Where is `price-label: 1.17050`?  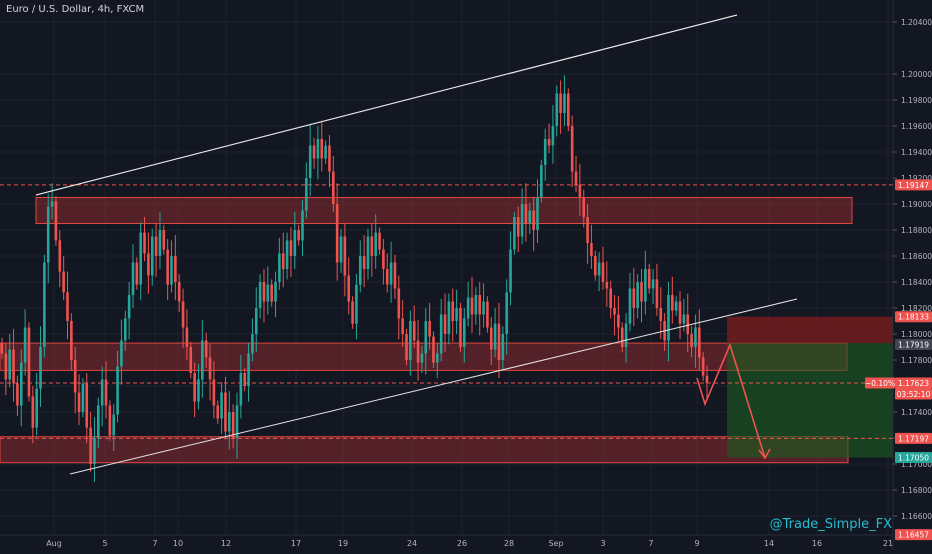
price-label: 1.17050 is located at coordinates (913, 458).